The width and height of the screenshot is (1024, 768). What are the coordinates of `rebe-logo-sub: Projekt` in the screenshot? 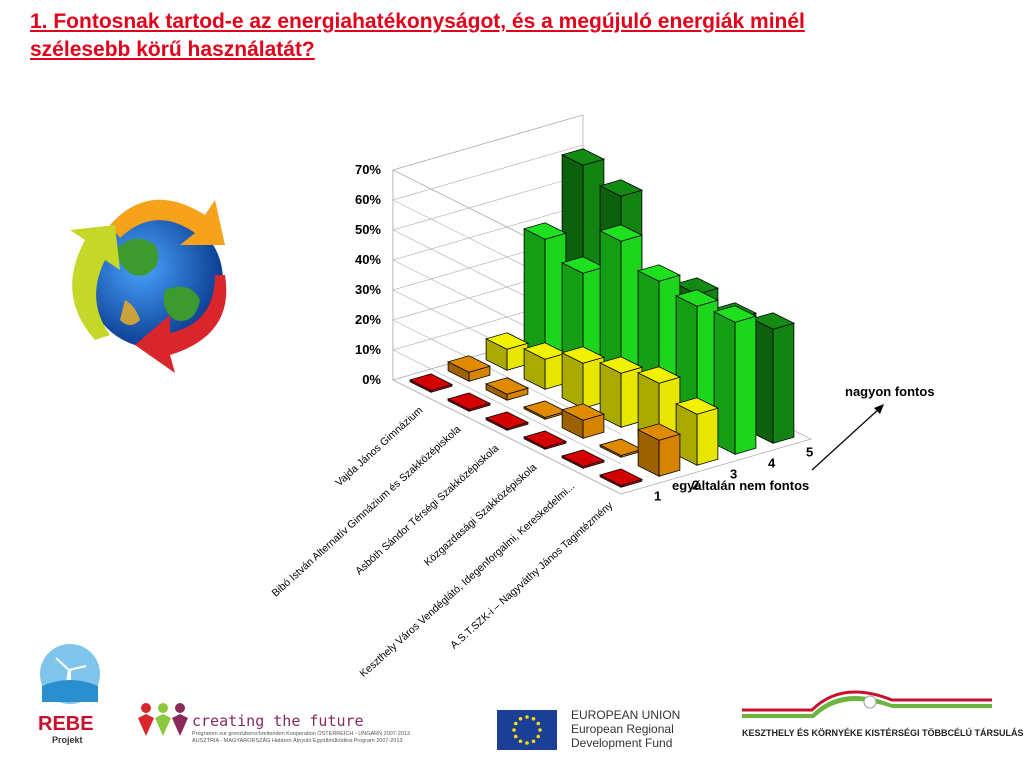 It's located at (67, 740).